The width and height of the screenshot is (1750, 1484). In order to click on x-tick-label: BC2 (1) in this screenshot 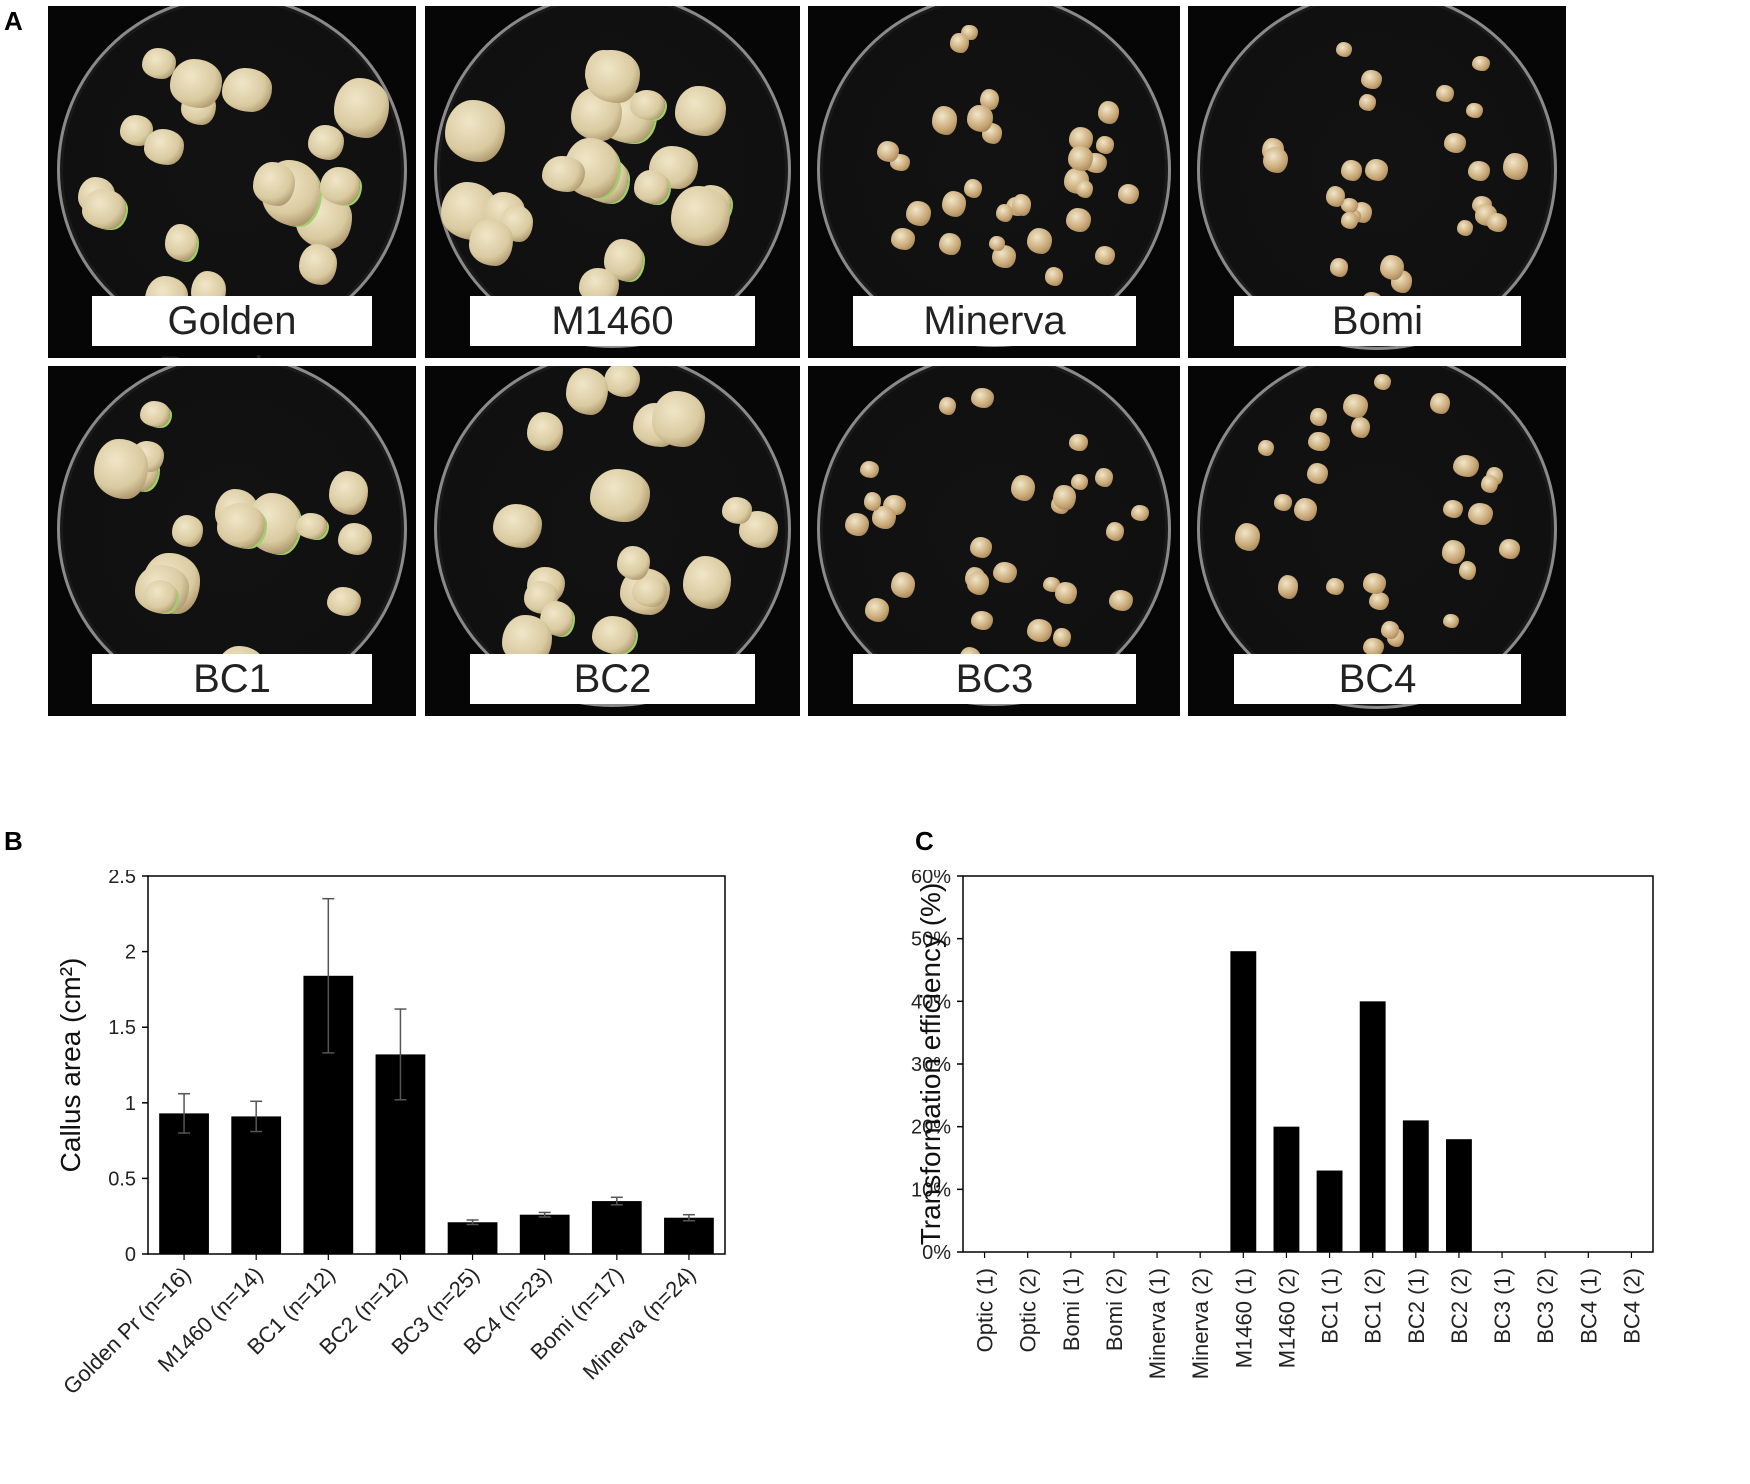, I will do `click(1416, 1306)`.